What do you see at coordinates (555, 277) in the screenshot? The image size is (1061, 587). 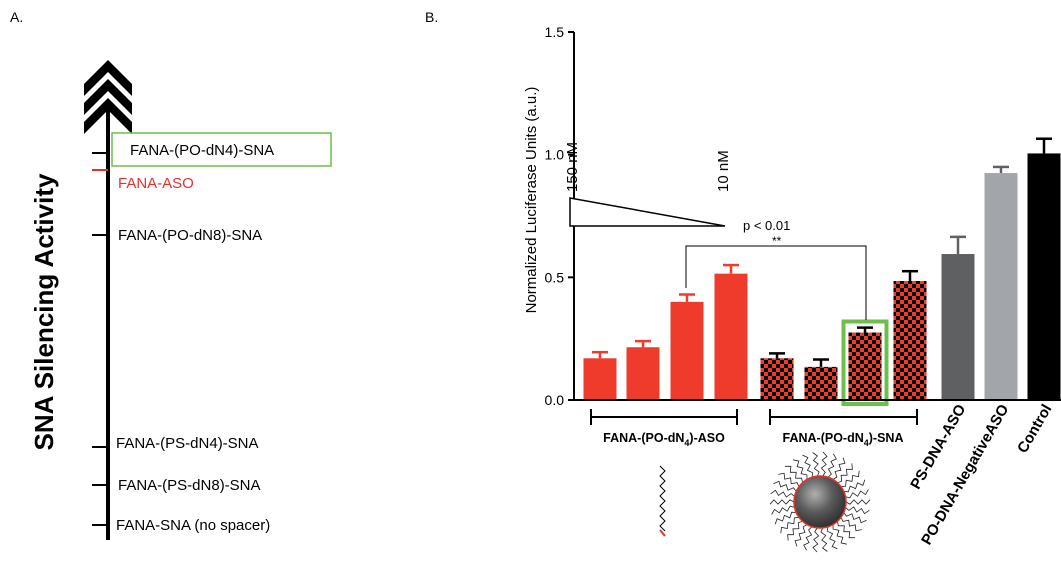 I see `y-tick-label: 0.5` at bounding box center [555, 277].